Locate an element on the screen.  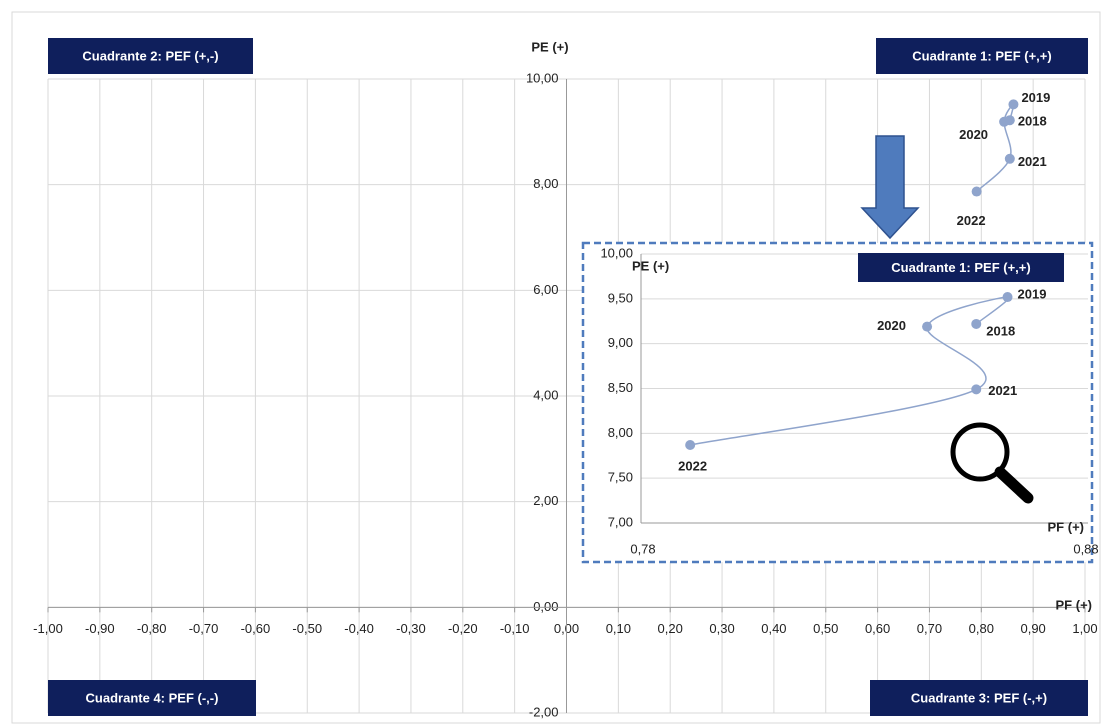
x-tick-label: -0,60 is located at coordinates (256, 628).